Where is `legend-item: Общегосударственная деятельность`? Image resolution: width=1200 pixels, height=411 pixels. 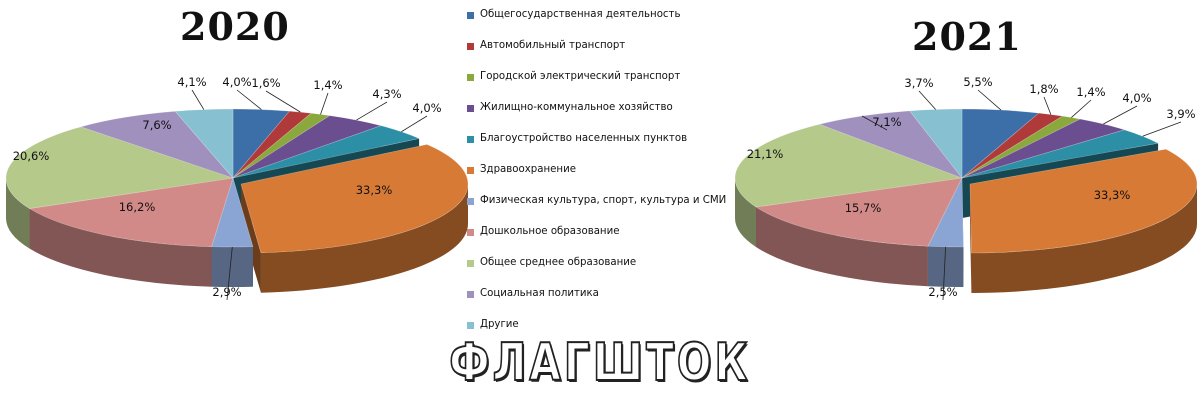 legend-item: Общегосударственная деятельность is located at coordinates (598, 24).